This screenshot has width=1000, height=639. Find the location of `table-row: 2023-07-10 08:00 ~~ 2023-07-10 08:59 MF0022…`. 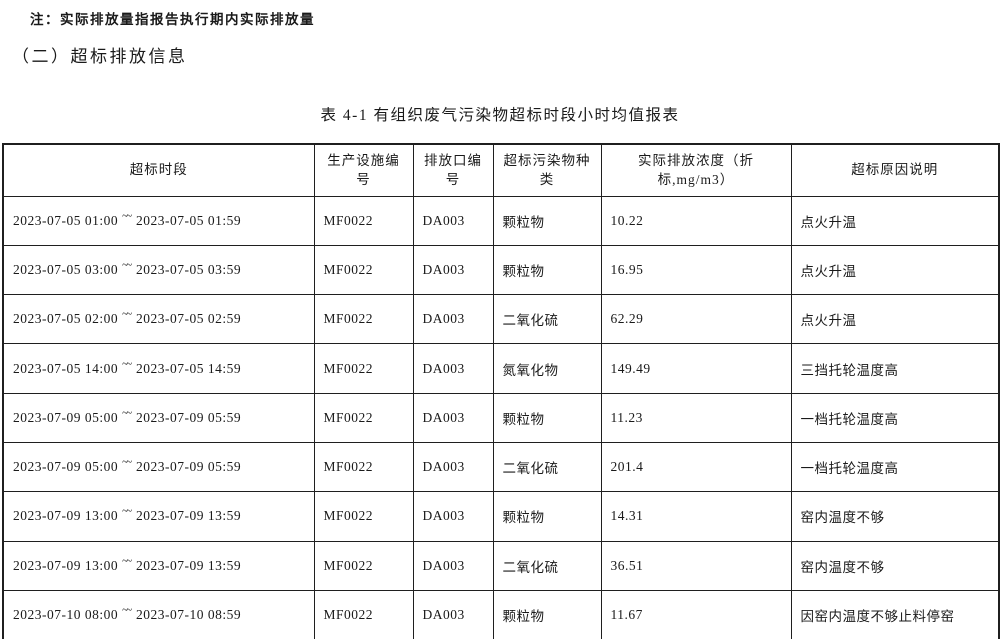

table-row: 2023-07-10 08:00 ~~ 2023-07-10 08:59 MF0022… is located at coordinates (501, 614).